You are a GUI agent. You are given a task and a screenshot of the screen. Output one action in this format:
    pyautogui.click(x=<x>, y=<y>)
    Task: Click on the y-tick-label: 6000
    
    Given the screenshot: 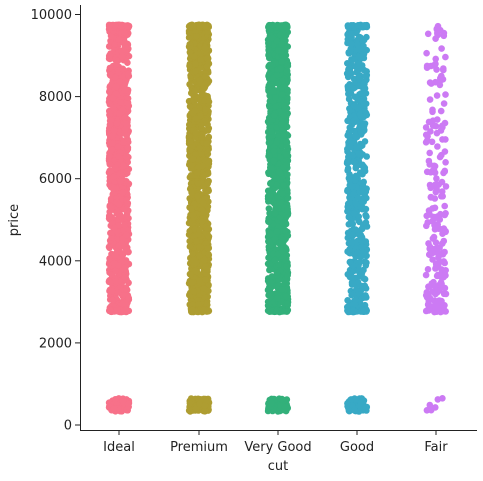 What is the action you would take?
    pyautogui.click(x=55, y=179)
    